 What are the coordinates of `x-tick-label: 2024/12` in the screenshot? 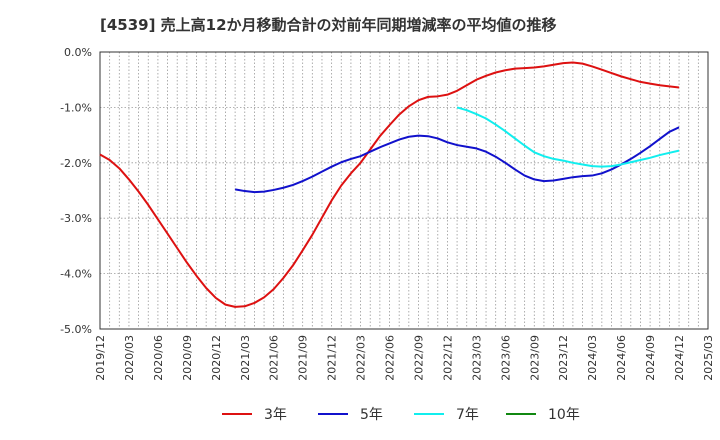 It's located at (679, 358).